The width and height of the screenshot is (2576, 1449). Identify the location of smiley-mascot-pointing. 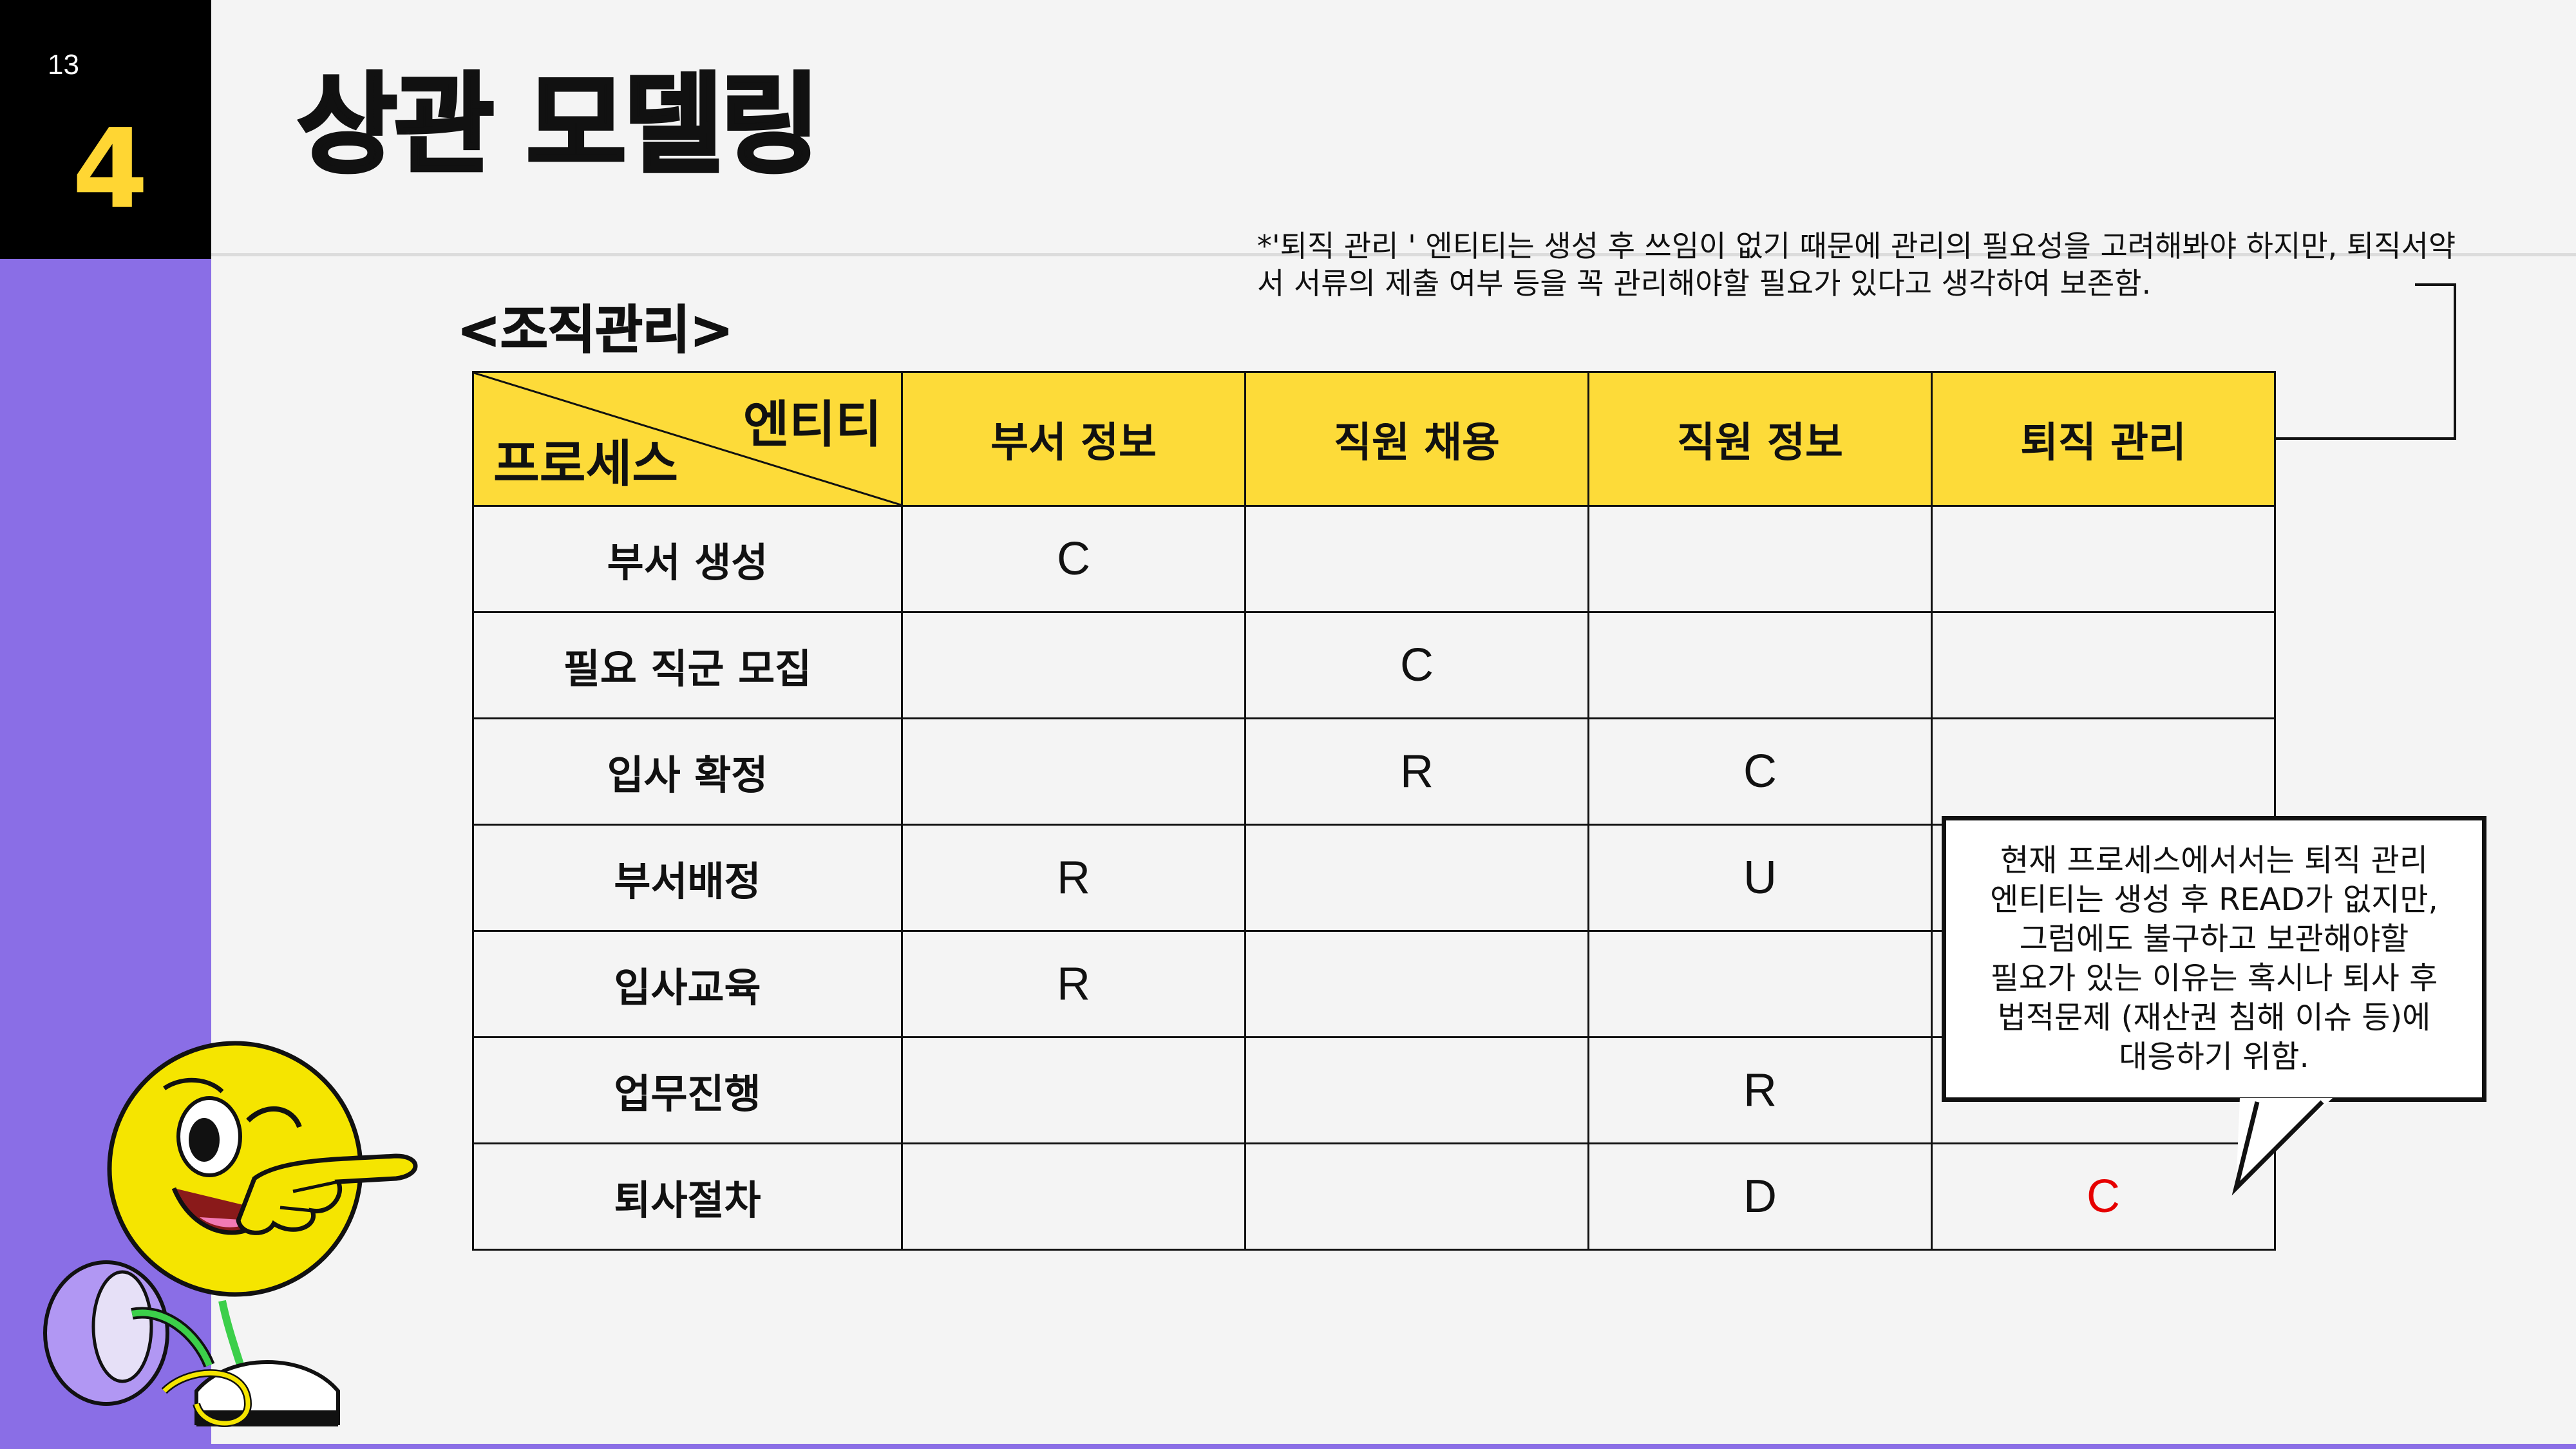
(231, 1234).